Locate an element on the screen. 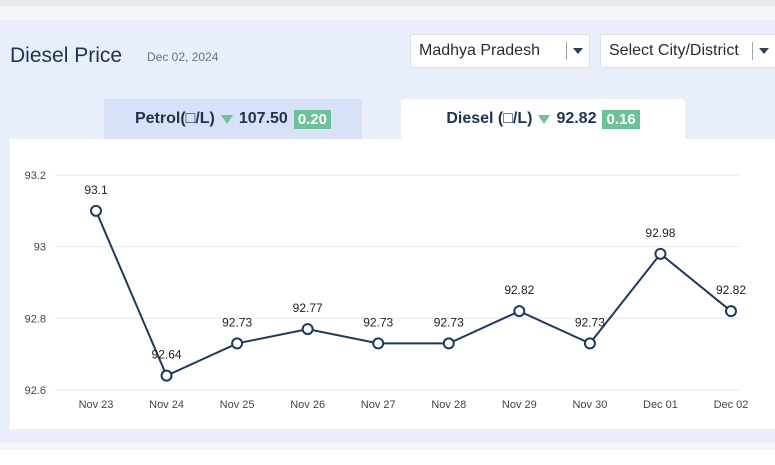 The image size is (775, 465). top-strip is located at coordinates (387, 3).